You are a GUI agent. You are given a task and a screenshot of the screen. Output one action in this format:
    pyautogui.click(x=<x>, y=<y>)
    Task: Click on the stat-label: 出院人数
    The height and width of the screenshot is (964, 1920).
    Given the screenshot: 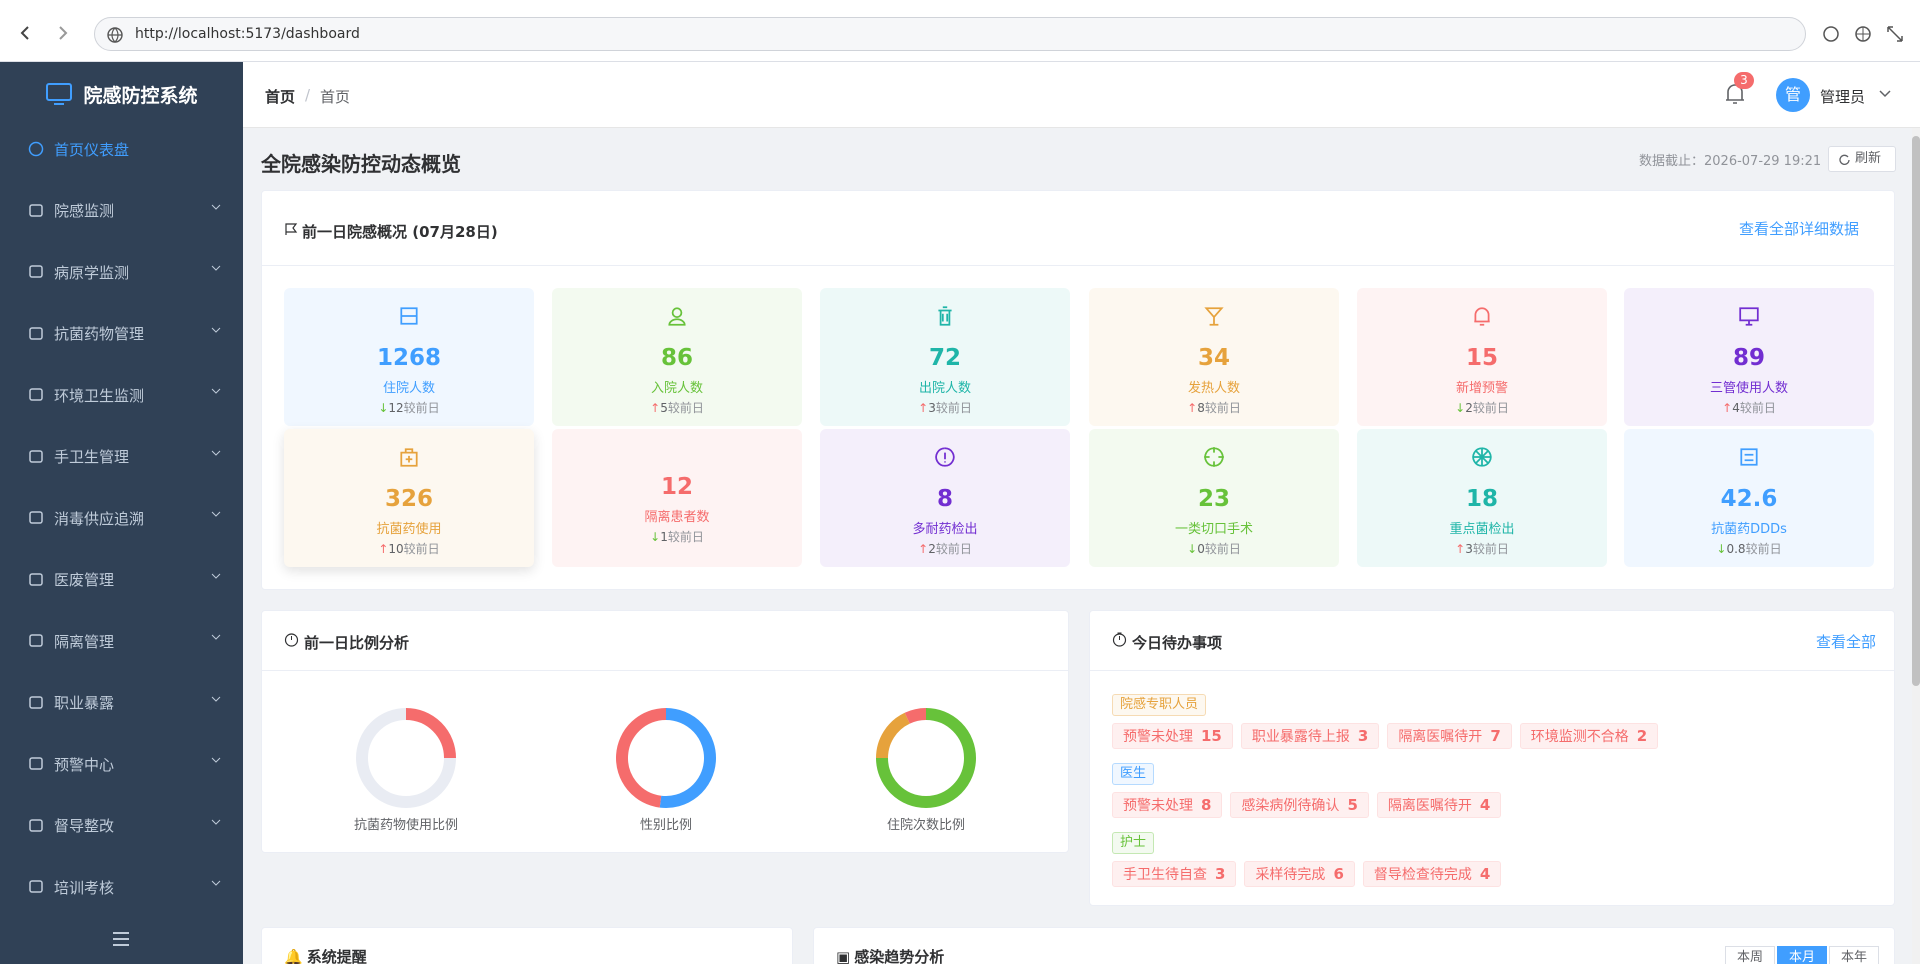 What is the action you would take?
    pyautogui.click(x=944, y=388)
    